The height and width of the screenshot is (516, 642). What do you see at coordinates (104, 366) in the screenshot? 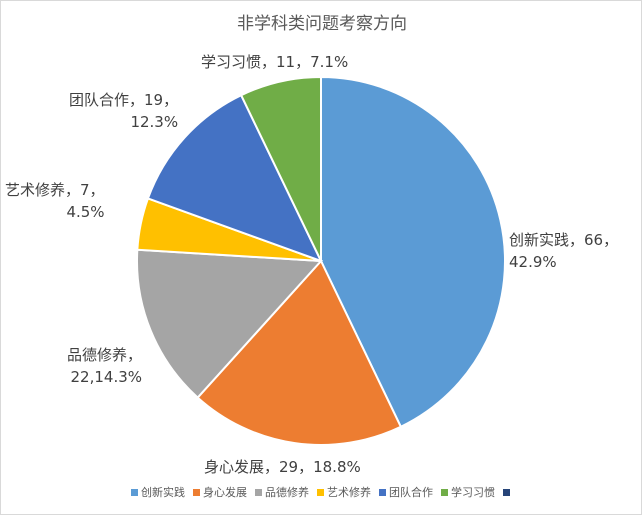
I see `data-label-2: 品德修养， 22,14.3%` at bounding box center [104, 366].